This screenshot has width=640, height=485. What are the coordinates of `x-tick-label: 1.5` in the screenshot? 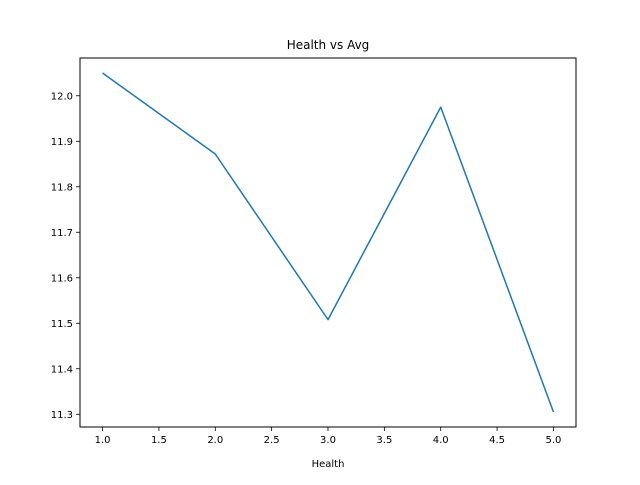 It's located at (159, 440).